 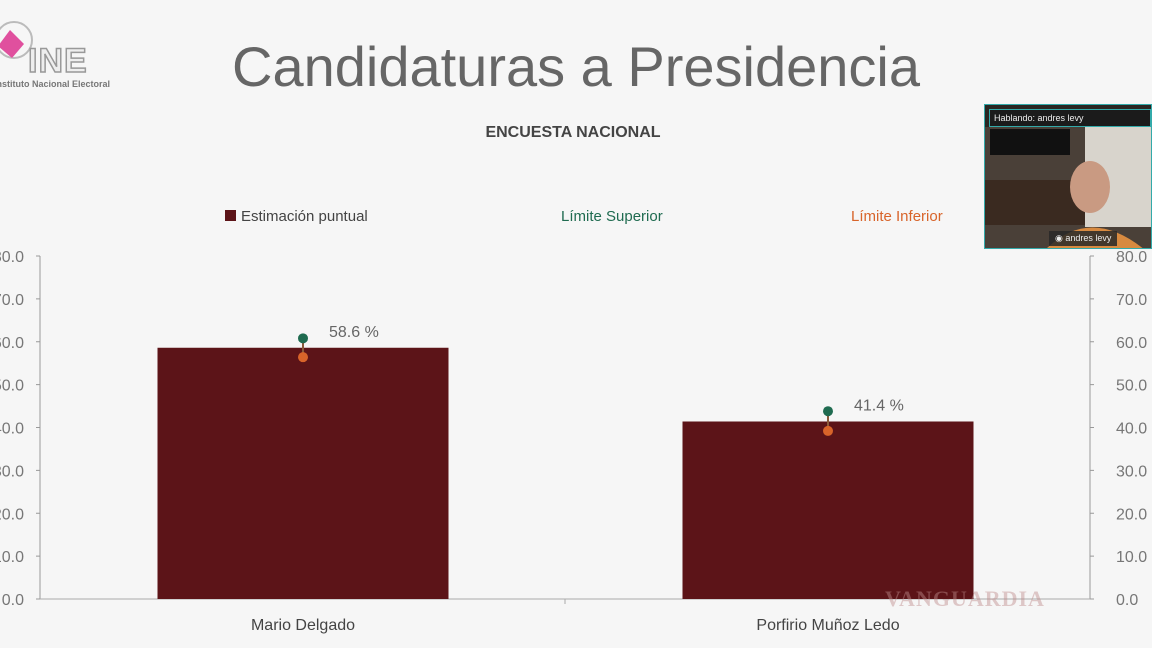 What do you see at coordinates (12, 557) in the screenshot?
I see `y-tick-label-left: 10.0` at bounding box center [12, 557].